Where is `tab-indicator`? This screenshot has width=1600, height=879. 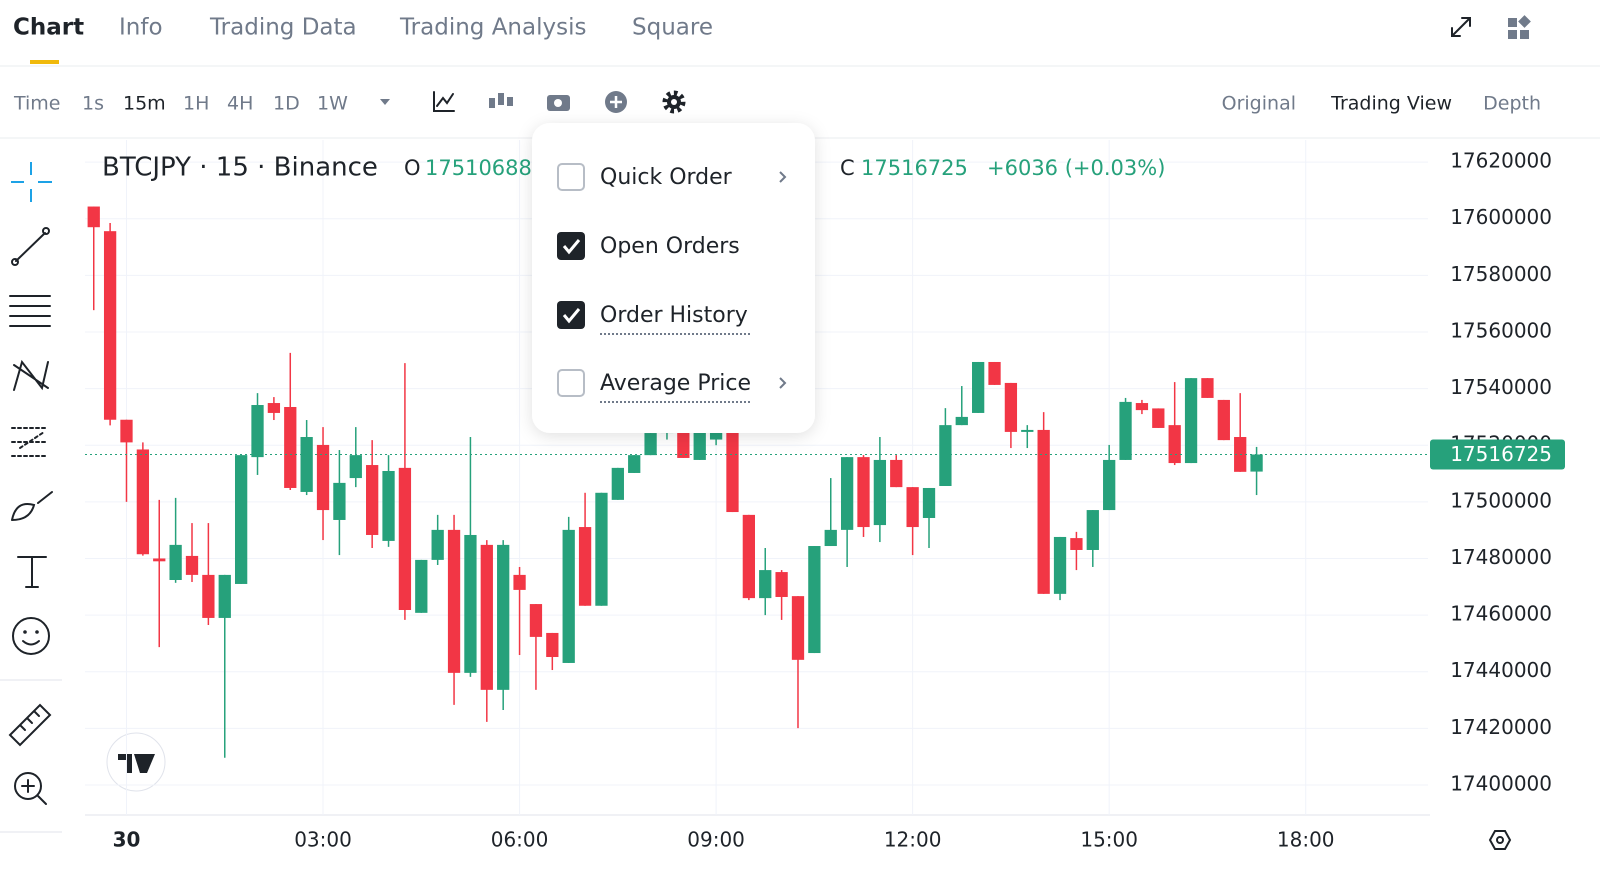
tab-indicator is located at coordinates (44, 62).